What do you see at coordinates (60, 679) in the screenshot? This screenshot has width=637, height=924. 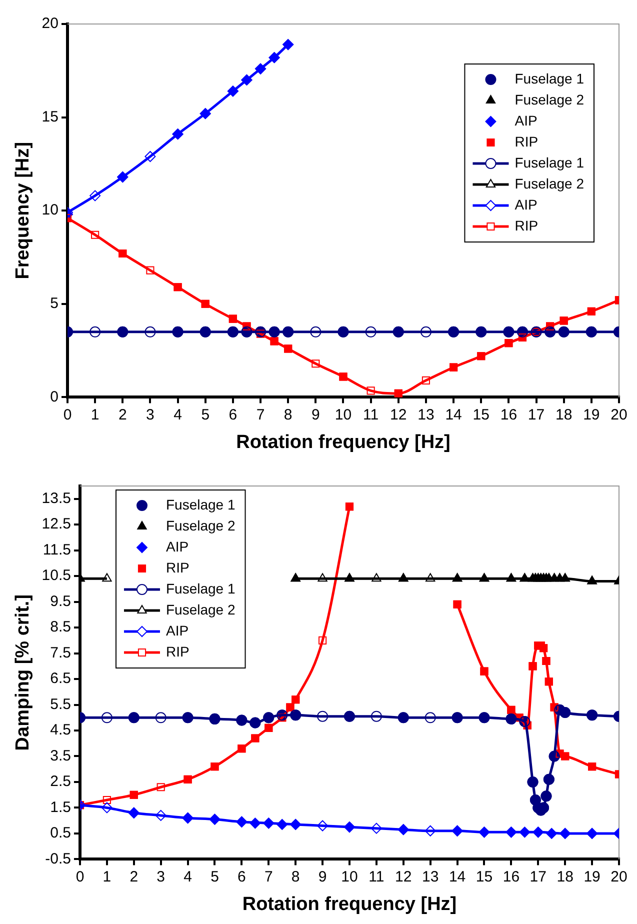 I see `y-tick-label: 6.5` at bounding box center [60, 679].